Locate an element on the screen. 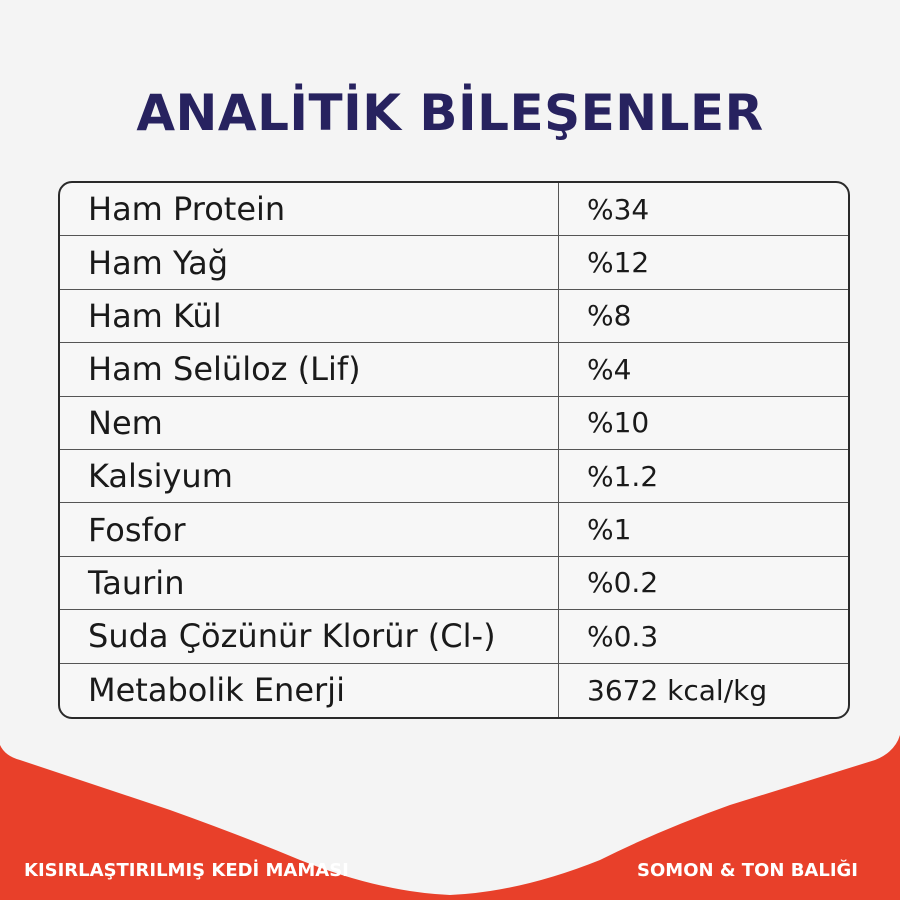  table-row: Ham Kül %8 is located at coordinates (454, 316).